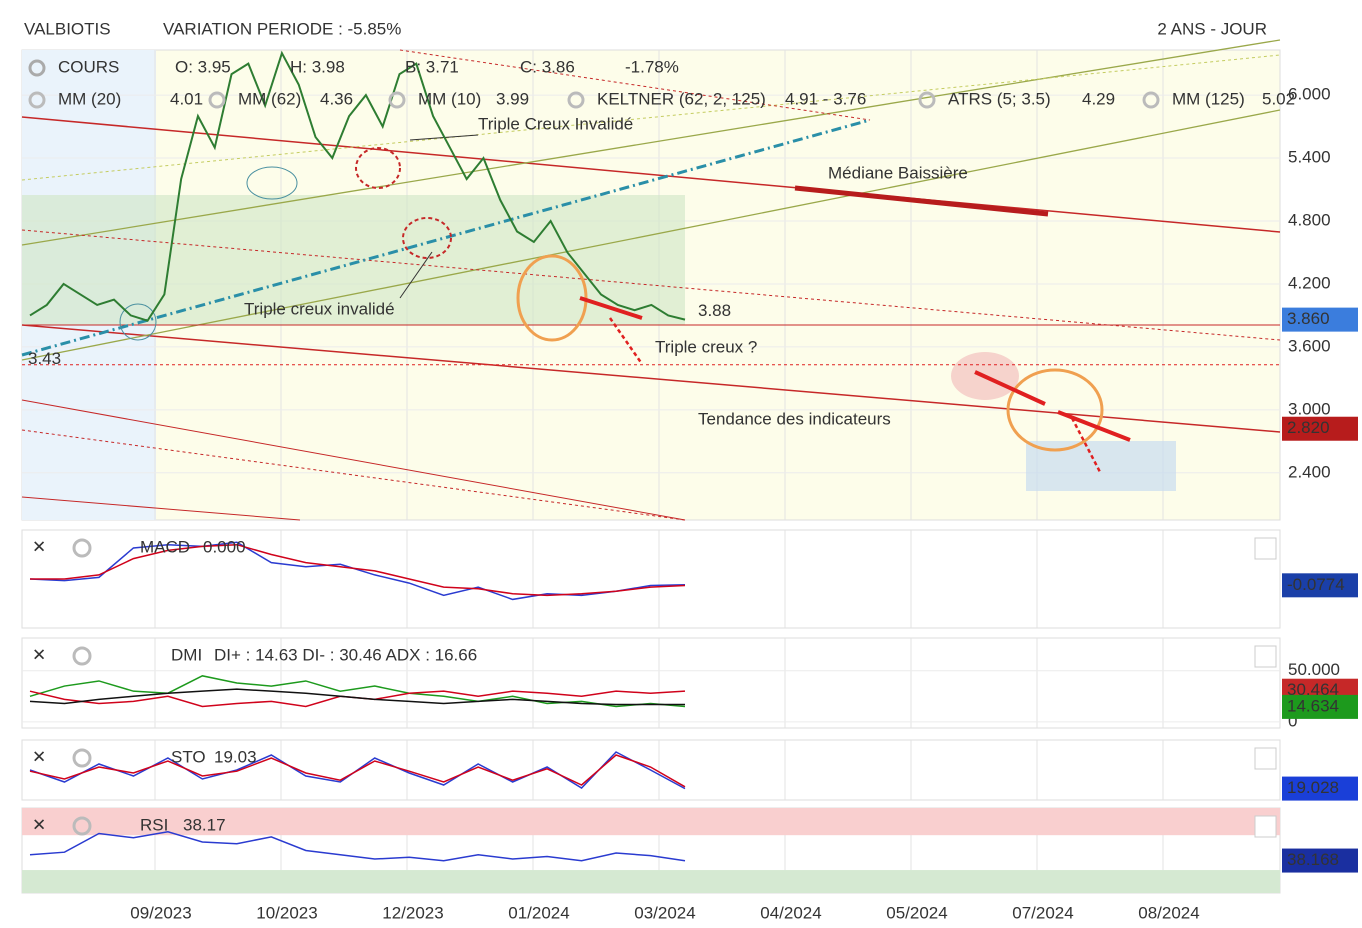 Image resolution: width=1362 pixels, height=928 pixels. Describe the element at coordinates (224, 546) in the screenshot. I see `panel-readout: 0.000` at that location.